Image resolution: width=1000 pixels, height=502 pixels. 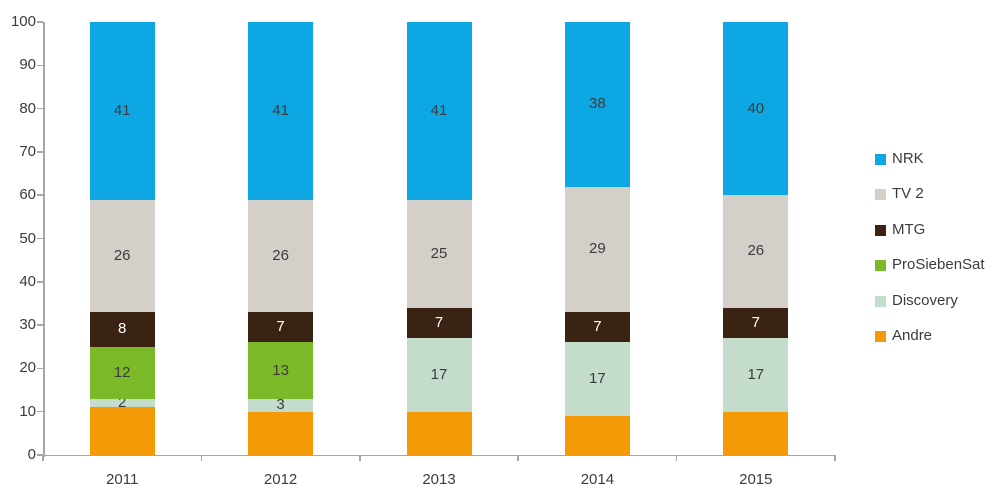 I want to click on y-axis-label: 20, so click(x=27, y=368).